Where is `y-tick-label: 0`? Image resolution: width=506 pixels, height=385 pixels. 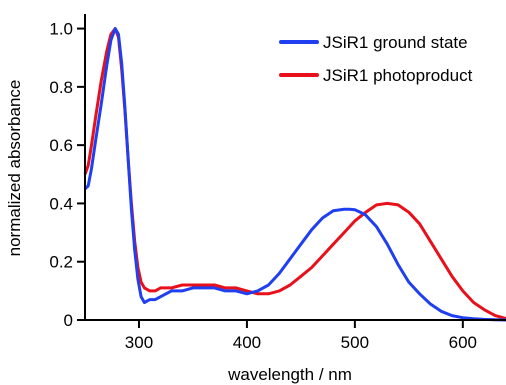 y-tick-label: 0 is located at coordinates (68, 320).